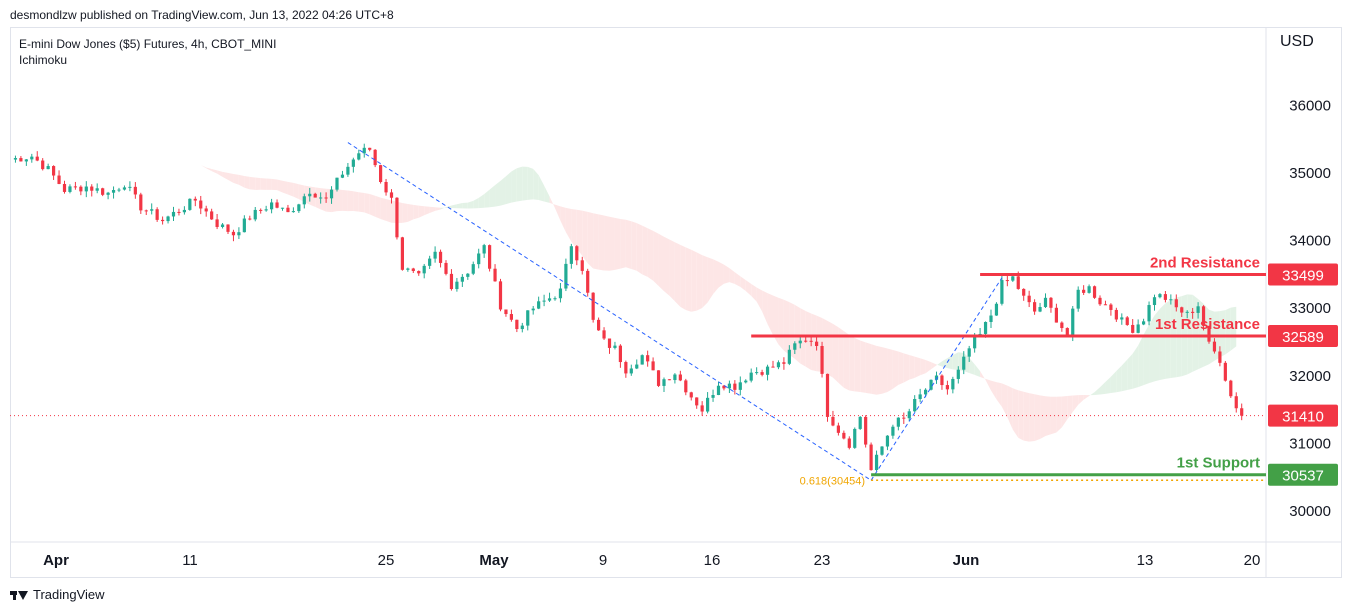 This screenshot has height=613, width=1353. What do you see at coordinates (936, 379) in the screenshot?
I see `uptrend-line` at bounding box center [936, 379].